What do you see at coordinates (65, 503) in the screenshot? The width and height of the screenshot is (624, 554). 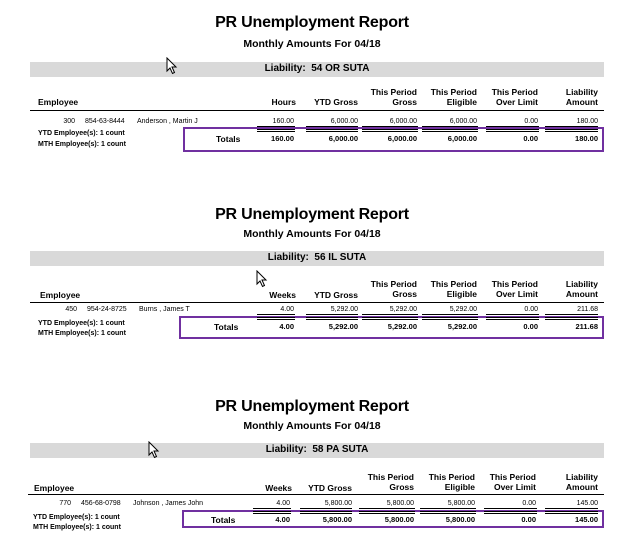 I see `employee-id: 770` at bounding box center [65, 503].